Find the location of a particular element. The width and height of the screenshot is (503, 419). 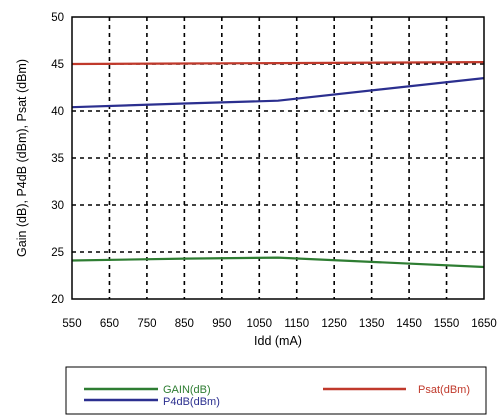

y-tick-label: 40 is located at coordinates (57, 112).